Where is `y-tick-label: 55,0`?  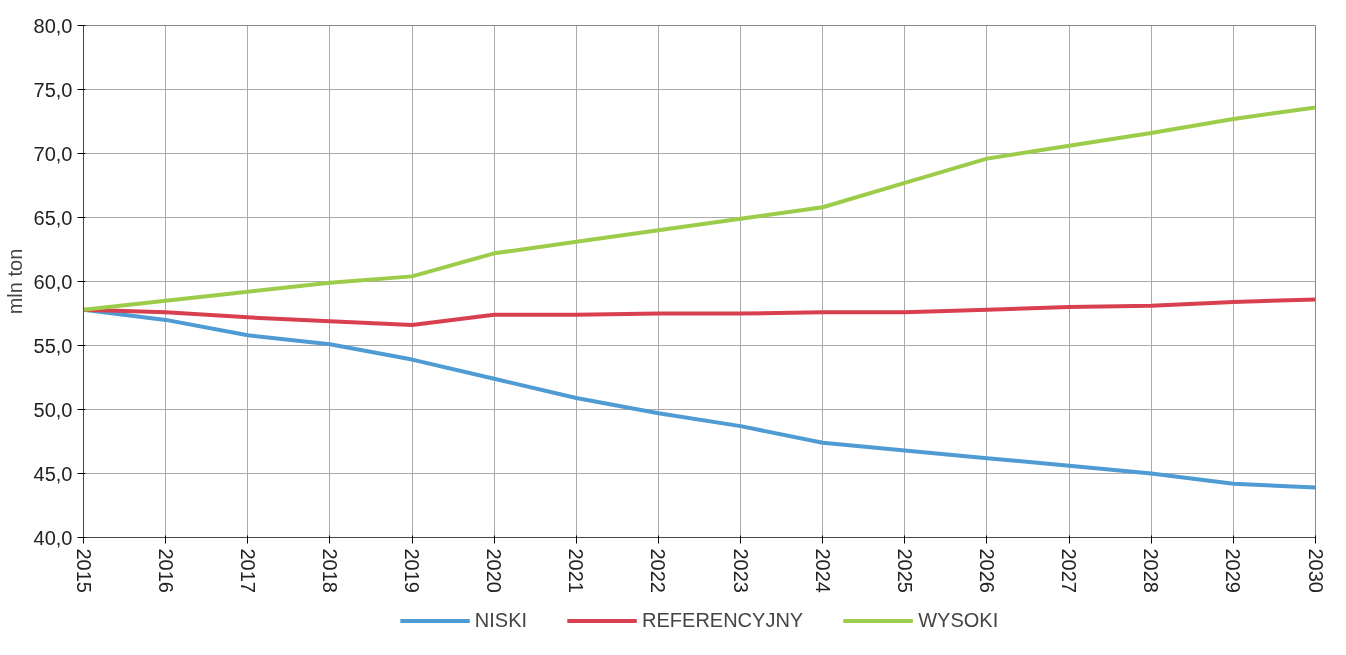
y-tick-label: 55,0 is located at coordinates (53, 345).